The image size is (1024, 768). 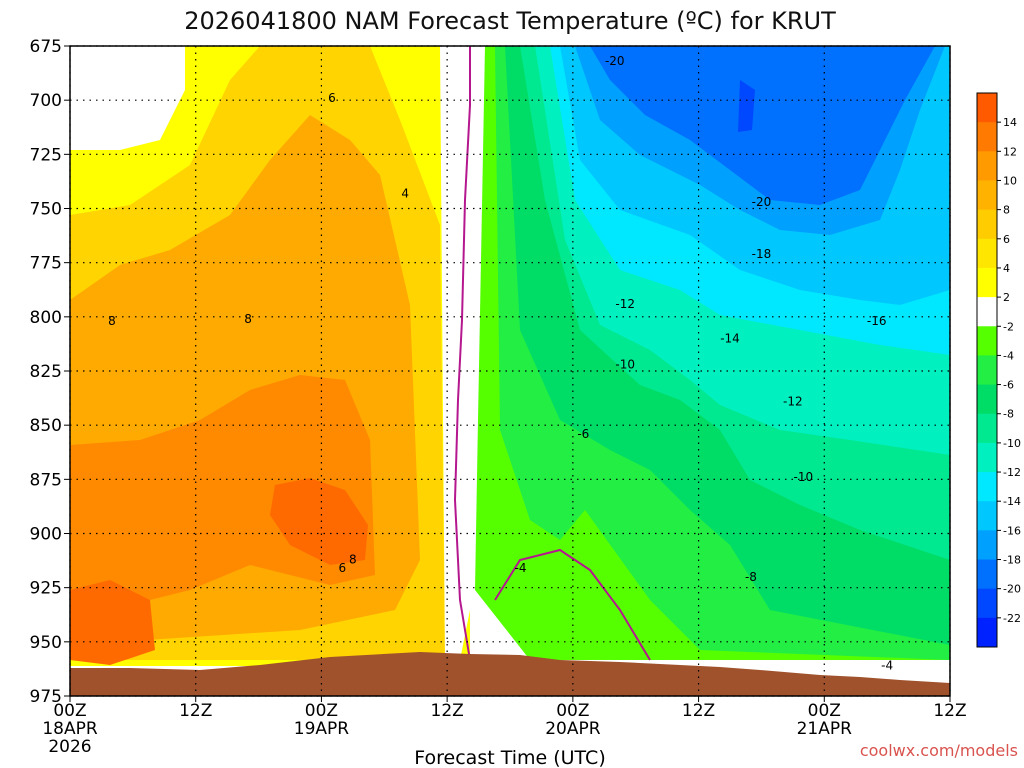 I want to click on colorbar-label: 4, so click(x=1006, y=268).